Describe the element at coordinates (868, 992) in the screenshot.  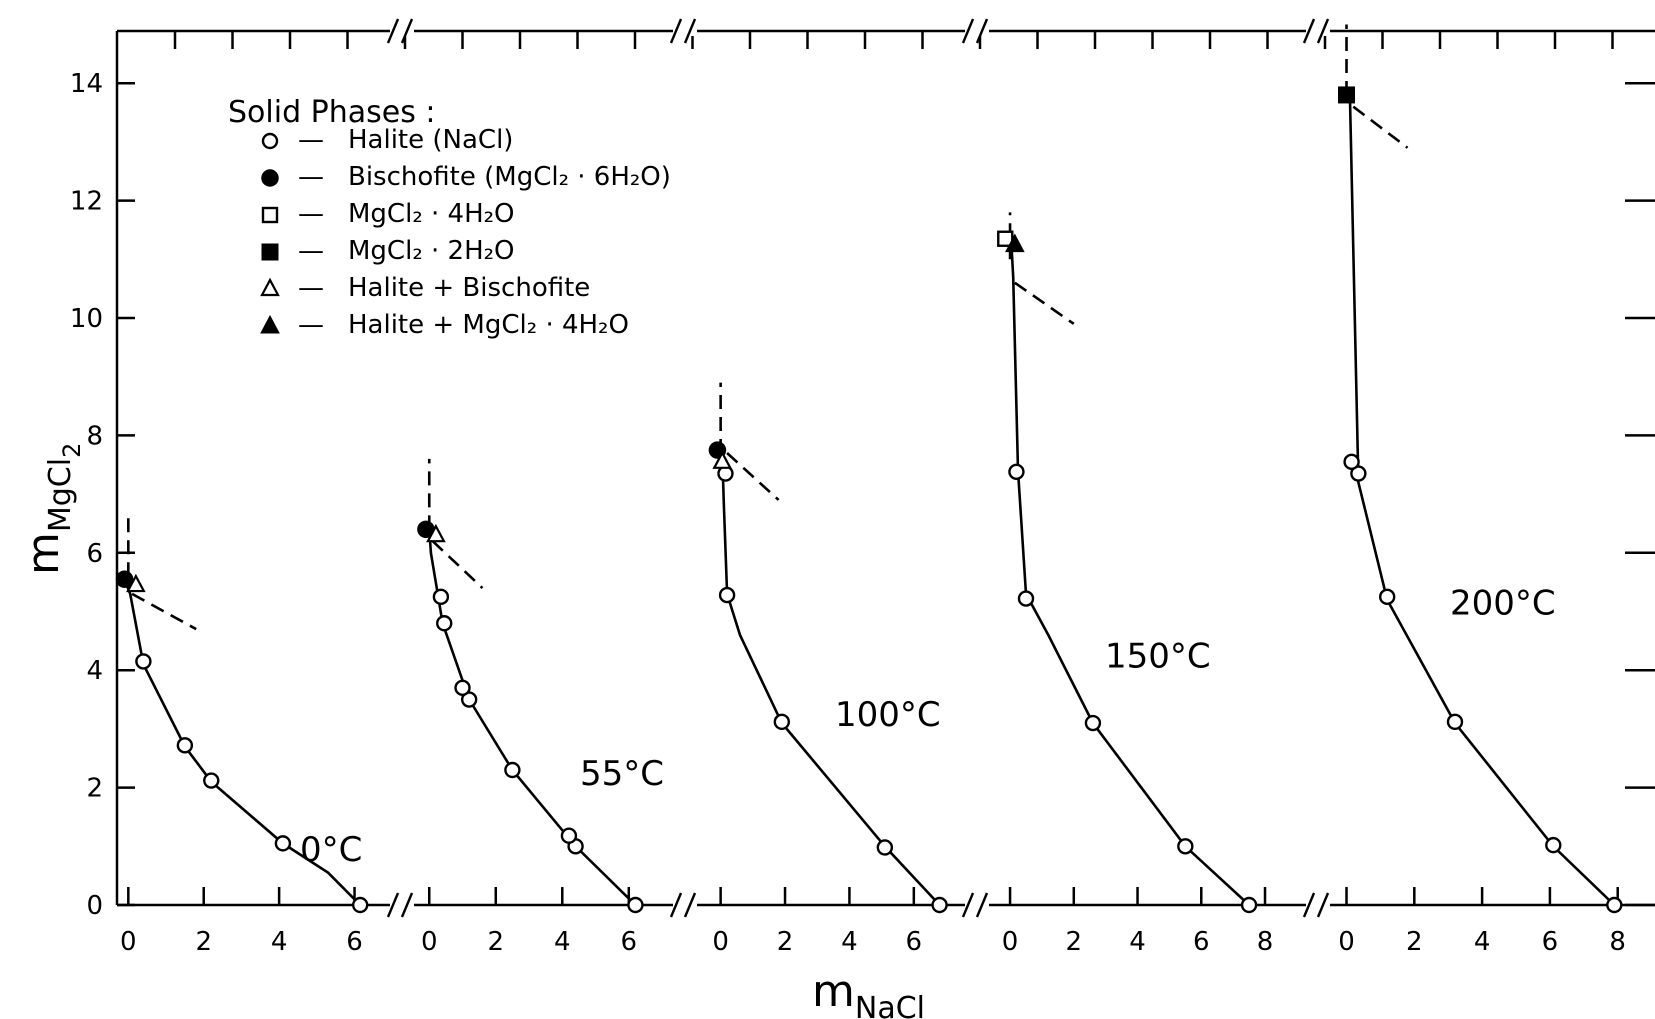
I see `x-axis-title: mNaCl` at that location.